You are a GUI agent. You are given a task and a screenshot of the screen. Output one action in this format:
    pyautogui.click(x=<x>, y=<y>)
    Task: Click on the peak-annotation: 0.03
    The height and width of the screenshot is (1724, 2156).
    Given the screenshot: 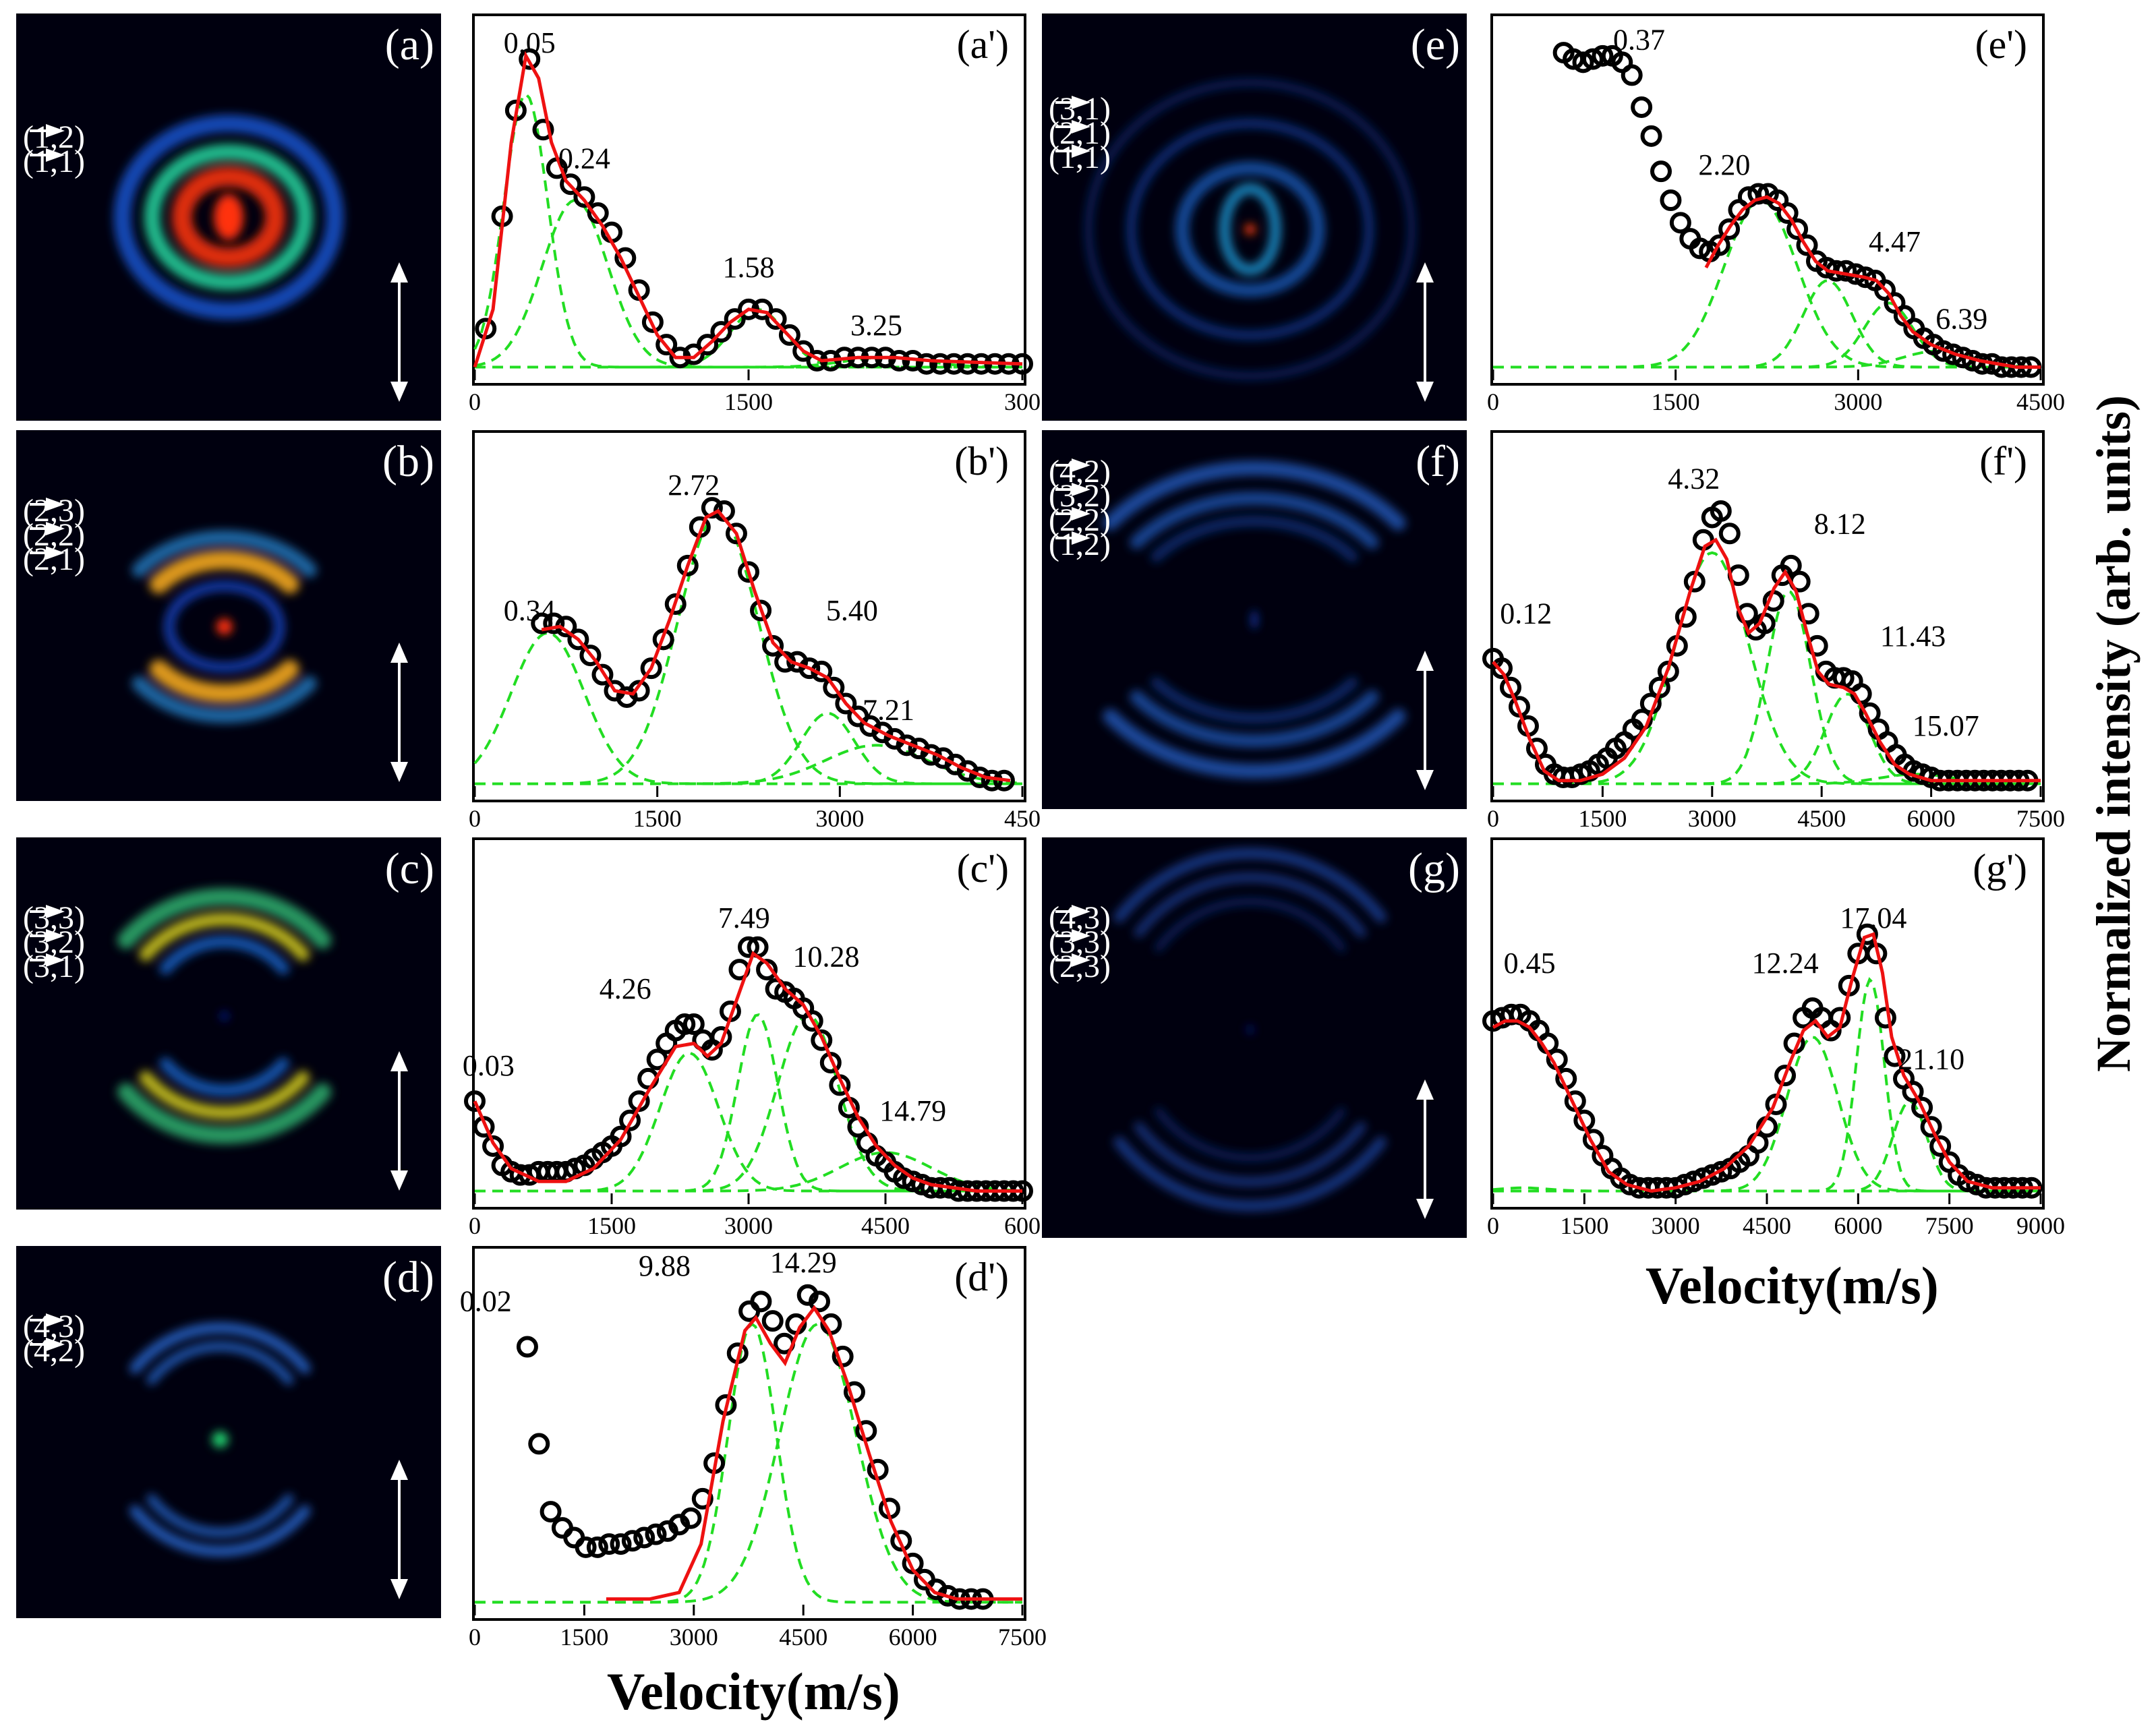 What is the action you would take?
    pyautogui.click(x=489, y=1065)
    